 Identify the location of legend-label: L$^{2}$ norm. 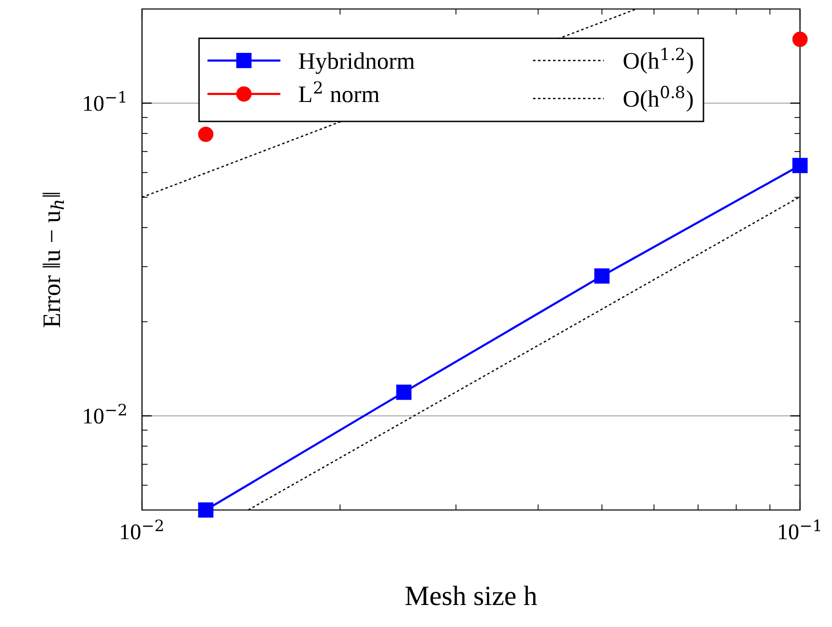
(339, 91).